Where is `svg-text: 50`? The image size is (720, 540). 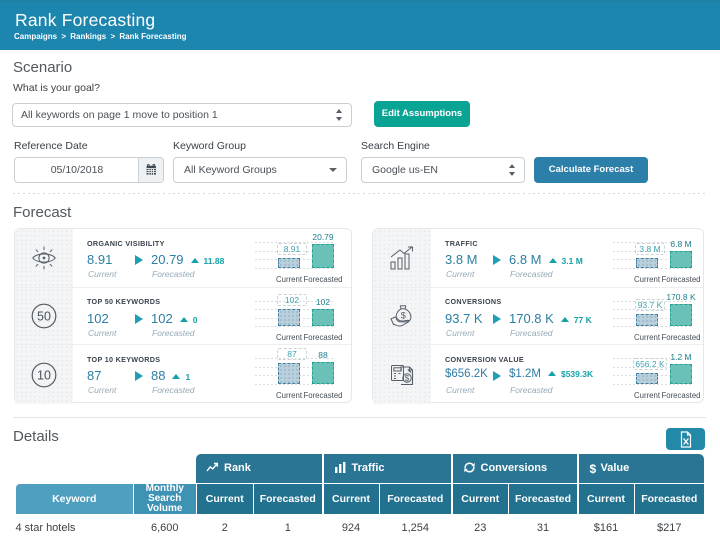 svg-text: 50 is located at coordinates (44, 316).